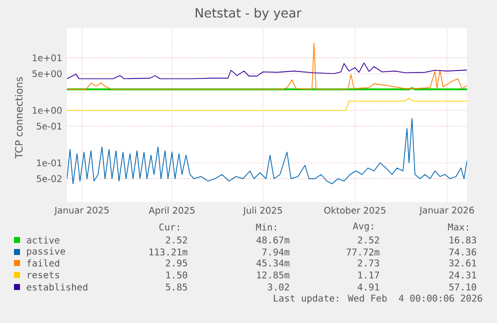 This screenshot has width=497, height=323. Describe the element at coordinates (49, 162) in the screenshot. I see `y-tick-label: 1e-01` at that location.